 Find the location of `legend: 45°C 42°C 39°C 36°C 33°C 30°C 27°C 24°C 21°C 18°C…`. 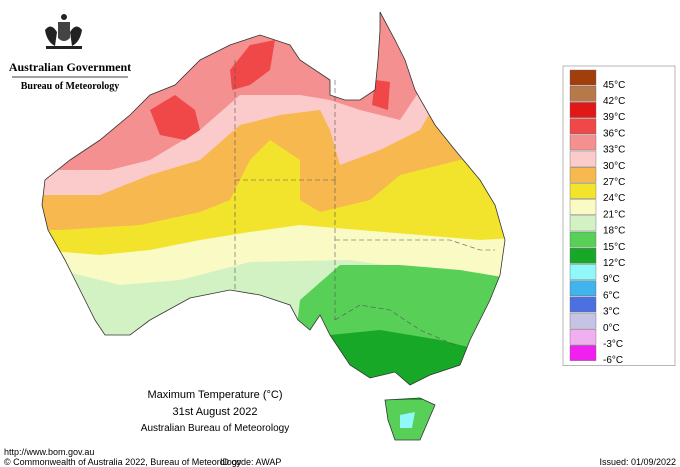

legend: 45°C 42°C 39°C 36°C 33°C 30°C 27°C 24°C 21°C 18°C… is located at coordinates (619, 215).